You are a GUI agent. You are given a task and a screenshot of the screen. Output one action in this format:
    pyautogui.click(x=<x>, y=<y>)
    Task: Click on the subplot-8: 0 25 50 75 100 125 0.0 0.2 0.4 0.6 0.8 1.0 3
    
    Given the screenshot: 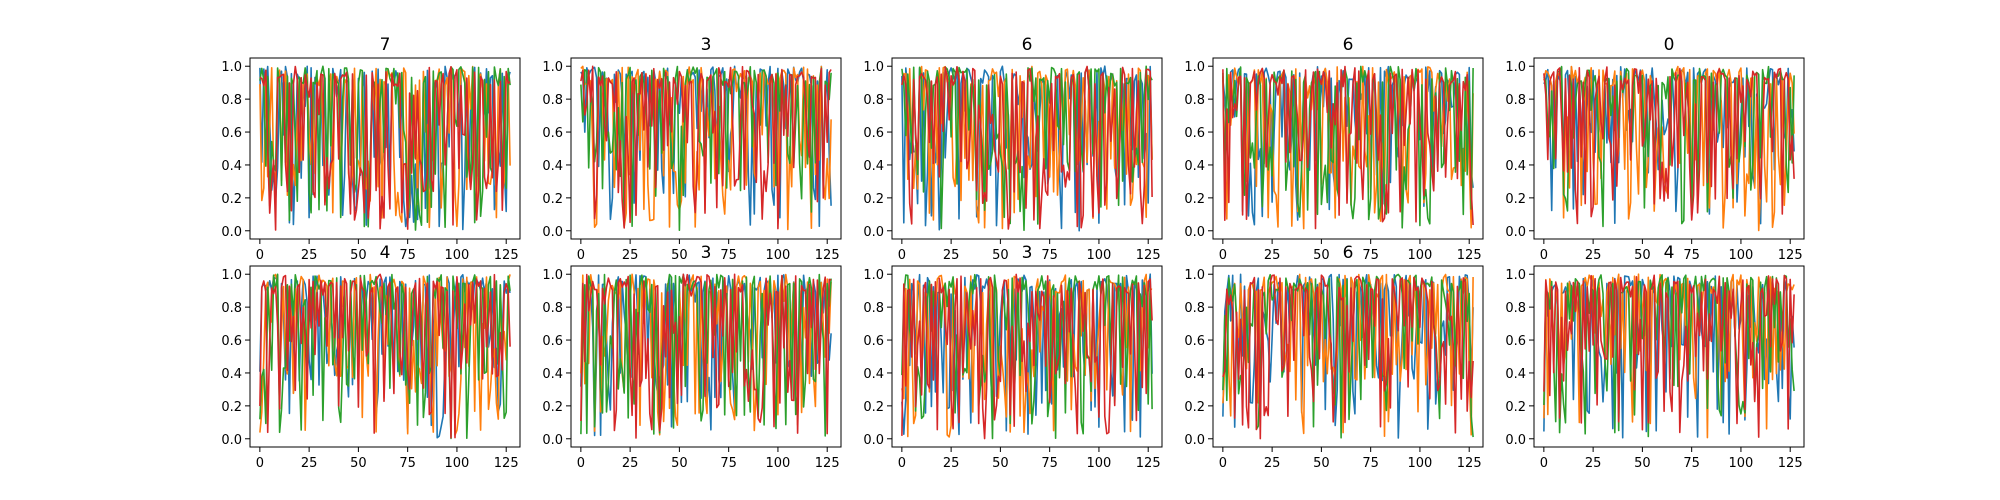 What is the action you would take?
    pyautogui.click(x=1013, y=357)
    